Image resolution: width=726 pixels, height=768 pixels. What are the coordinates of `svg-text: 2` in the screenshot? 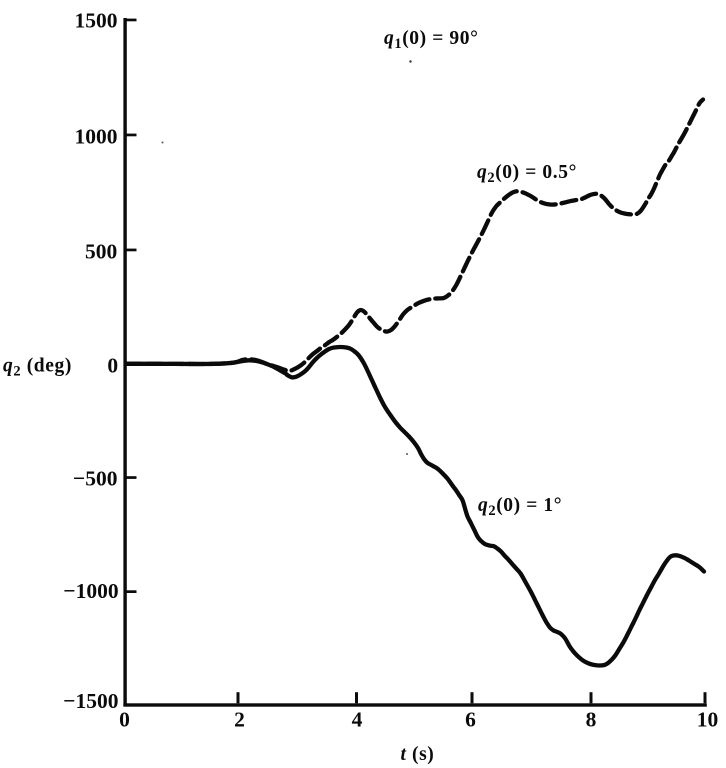 It's located at (239, 719).